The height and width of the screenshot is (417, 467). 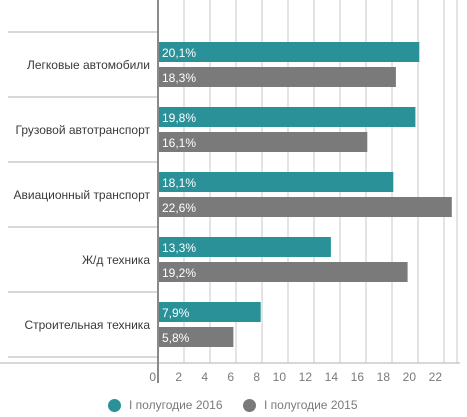 I want to click on legend: I полугодие 2016 I полугодие 2015, so click(x=233, y=406).